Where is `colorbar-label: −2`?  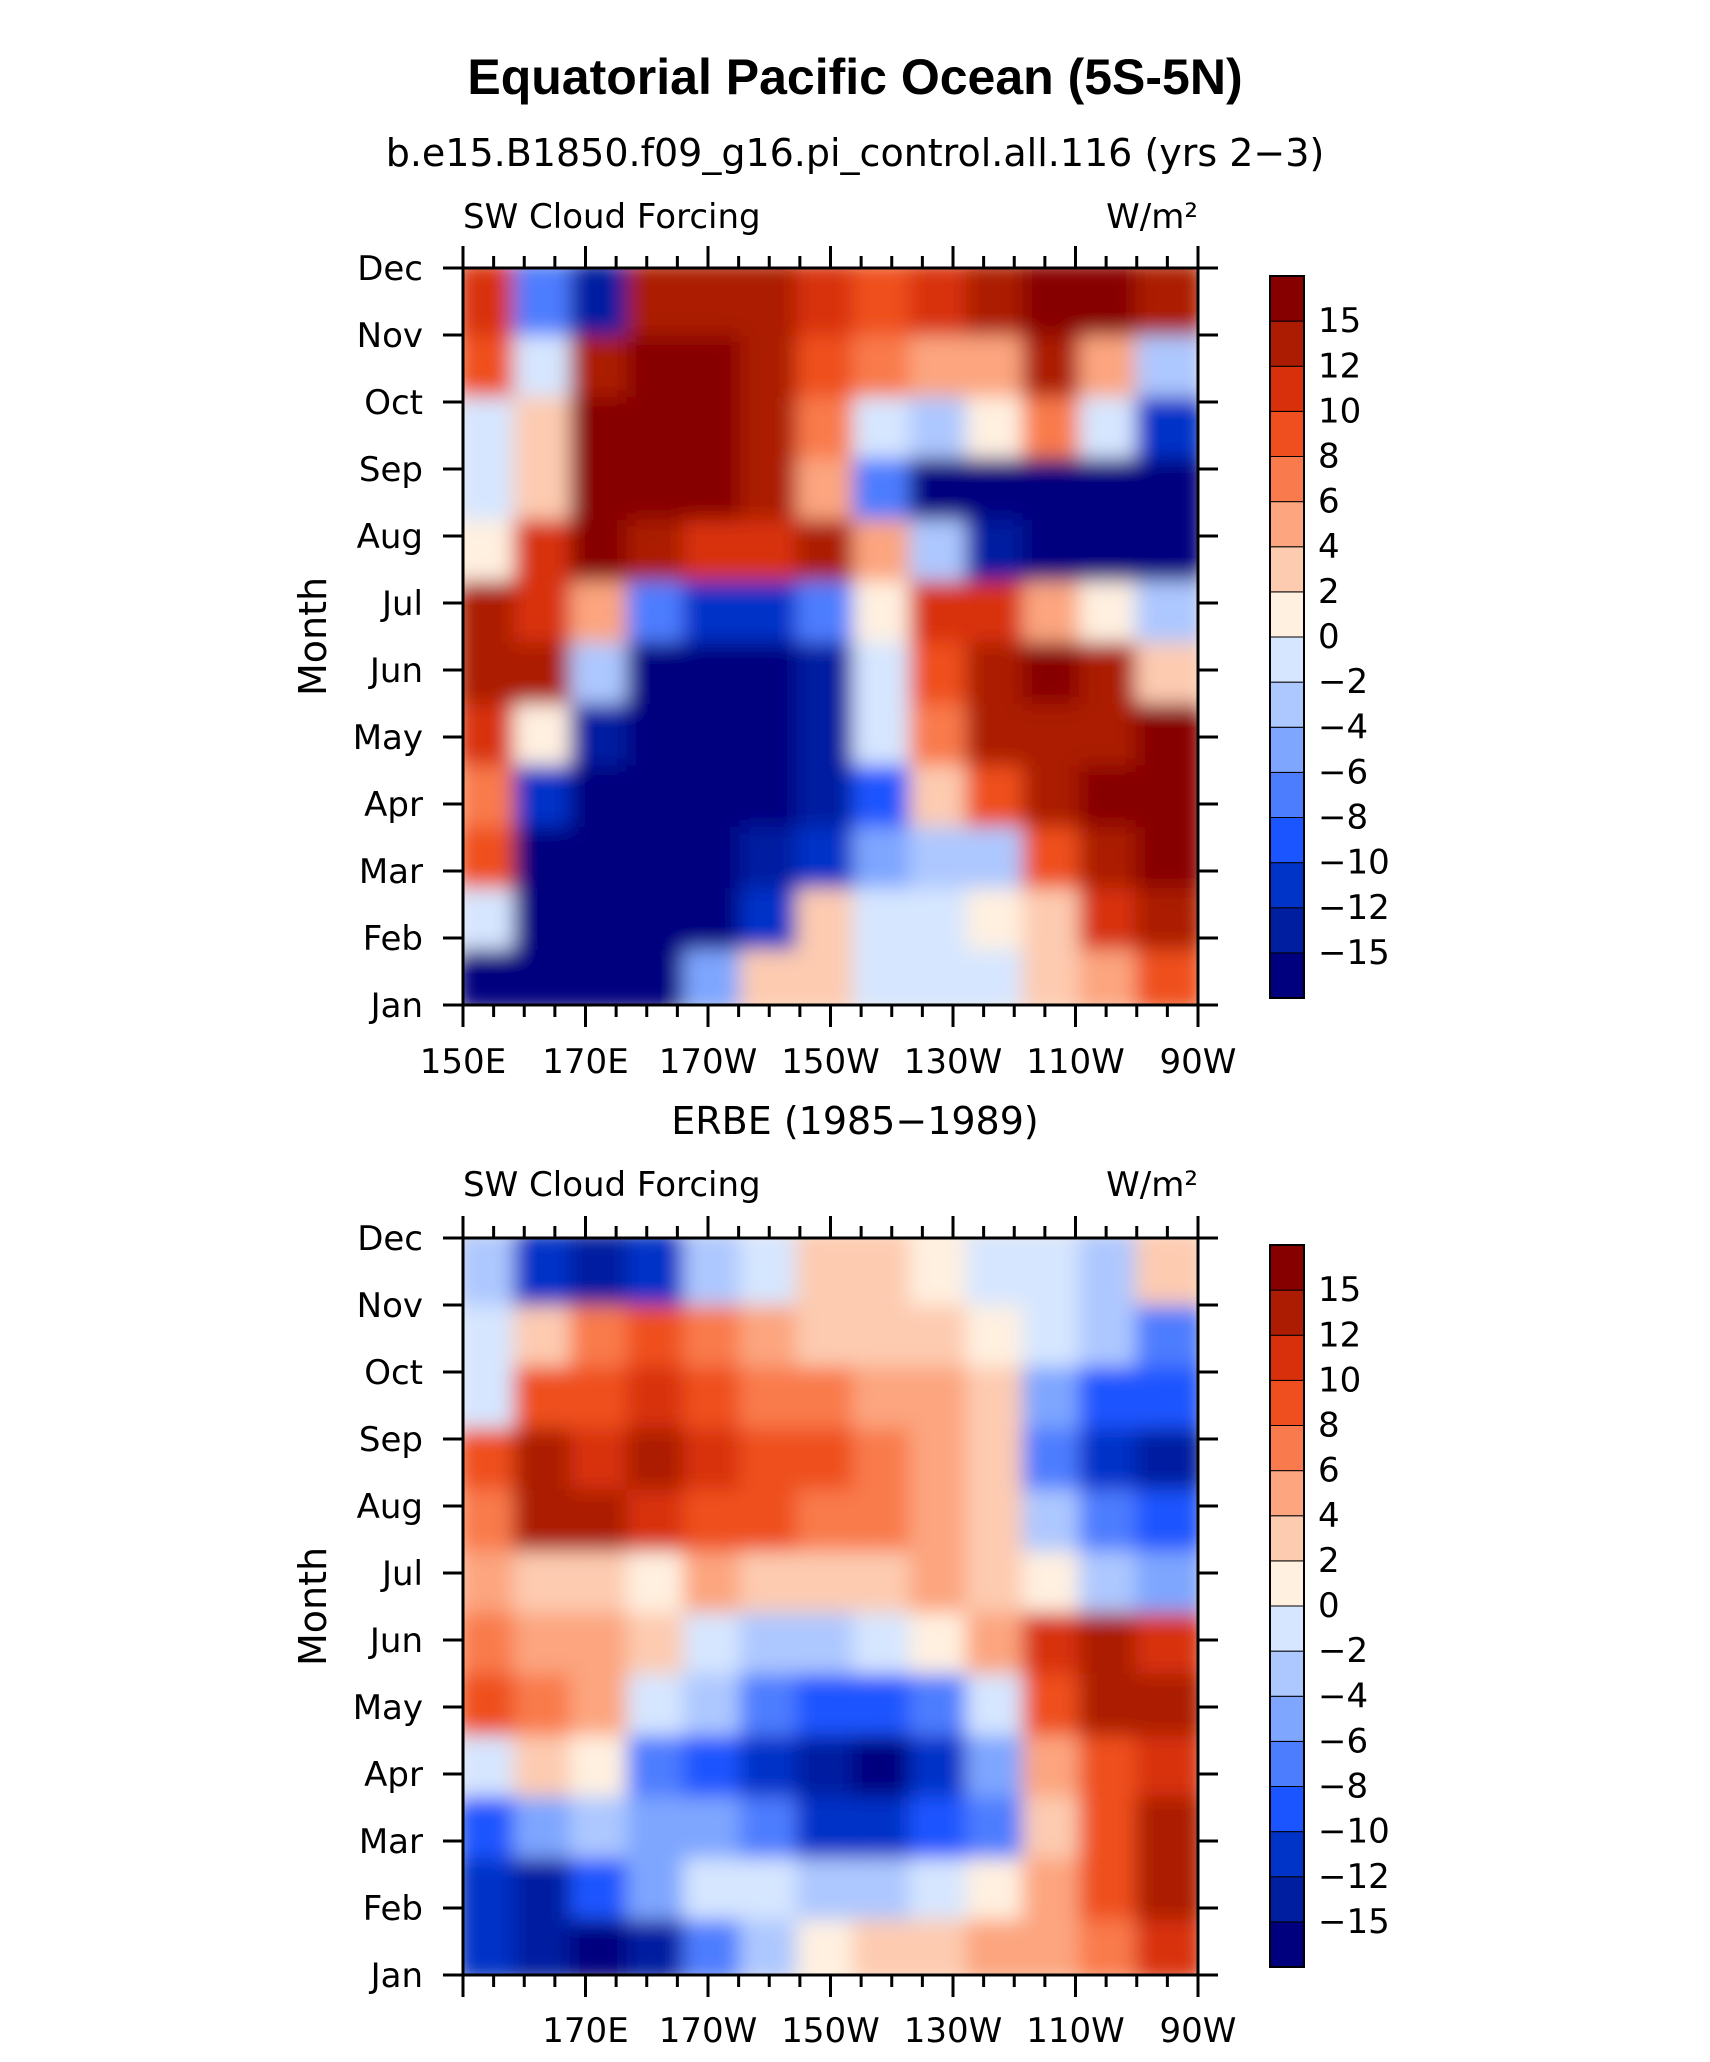 colorbar-label: −2 is located at coordinates (1343, 1651).